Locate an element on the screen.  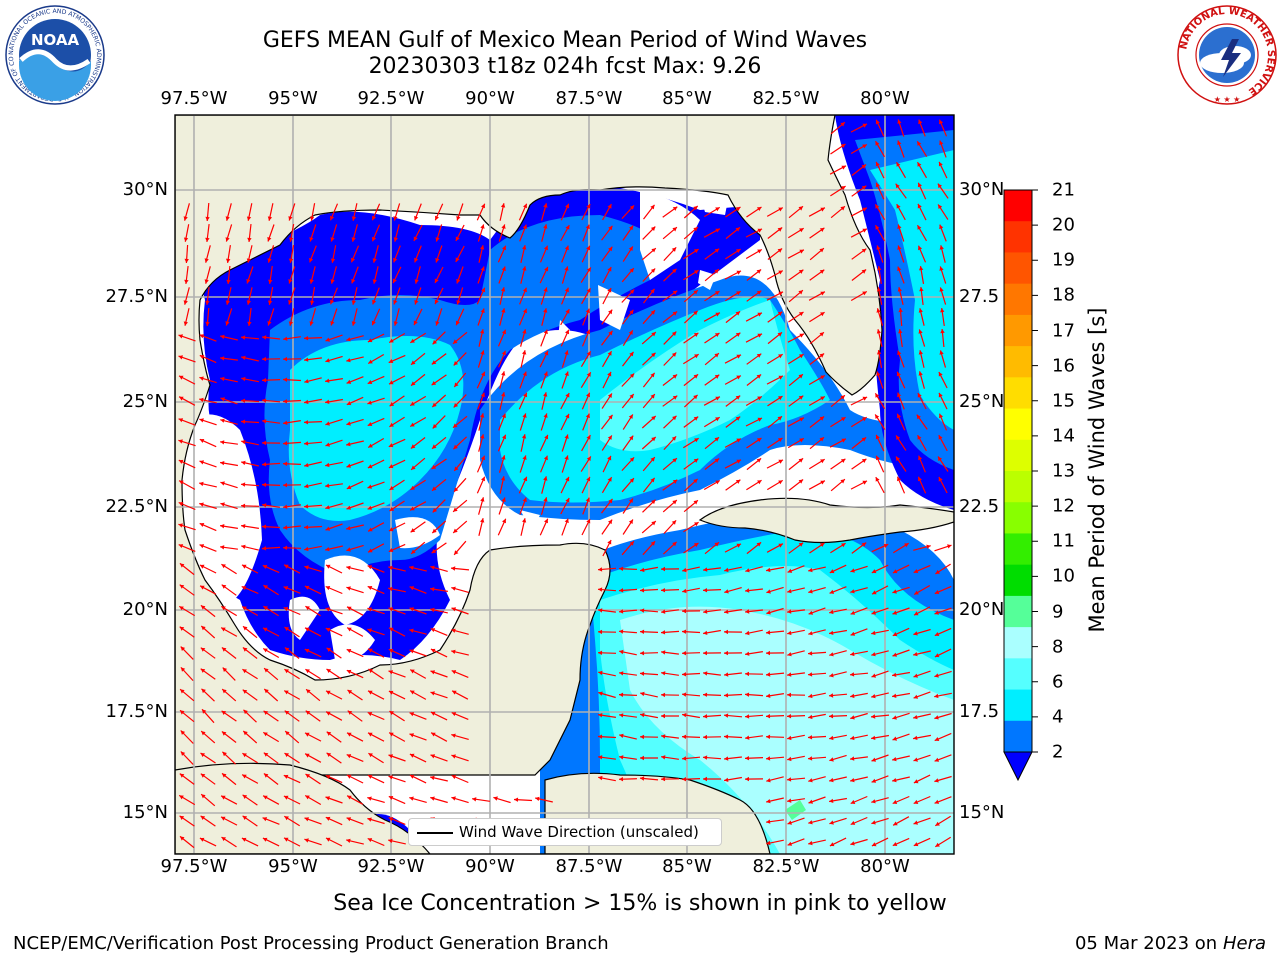
run-stamp: 05 Mar 2023 on Hera is located at coordinates (1170, 943).